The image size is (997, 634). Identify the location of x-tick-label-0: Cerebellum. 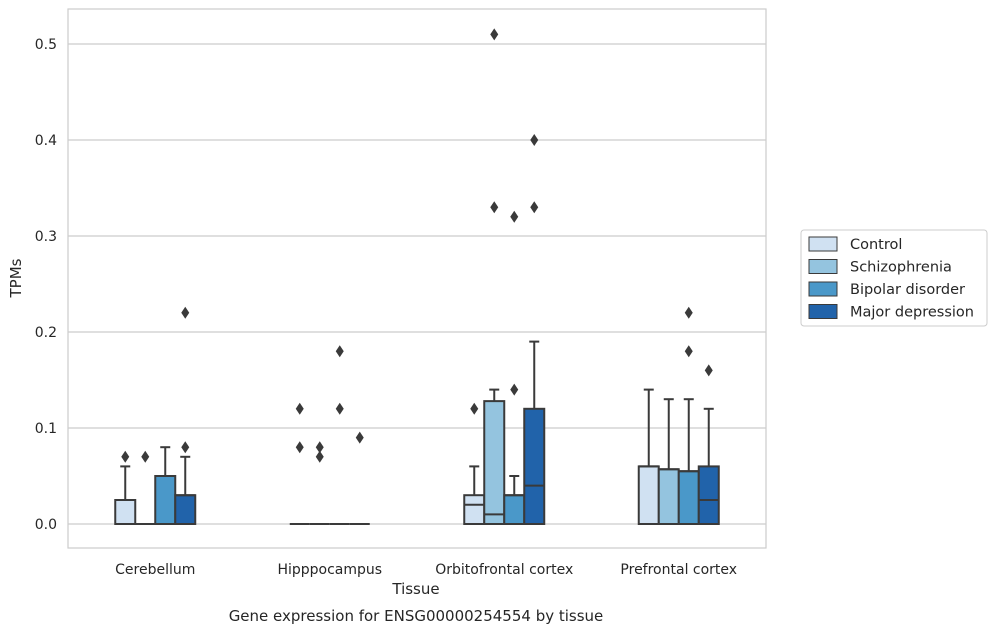
(155, 570).